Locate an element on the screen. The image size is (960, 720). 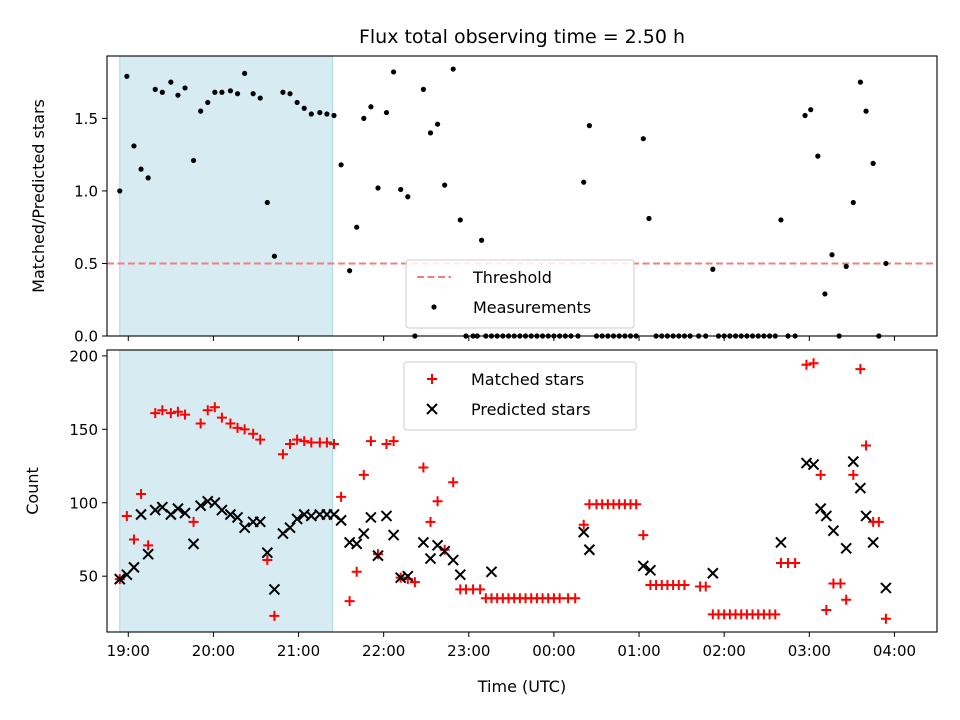
y-tick-label: 0.5 is located at coordinates (86, 264).